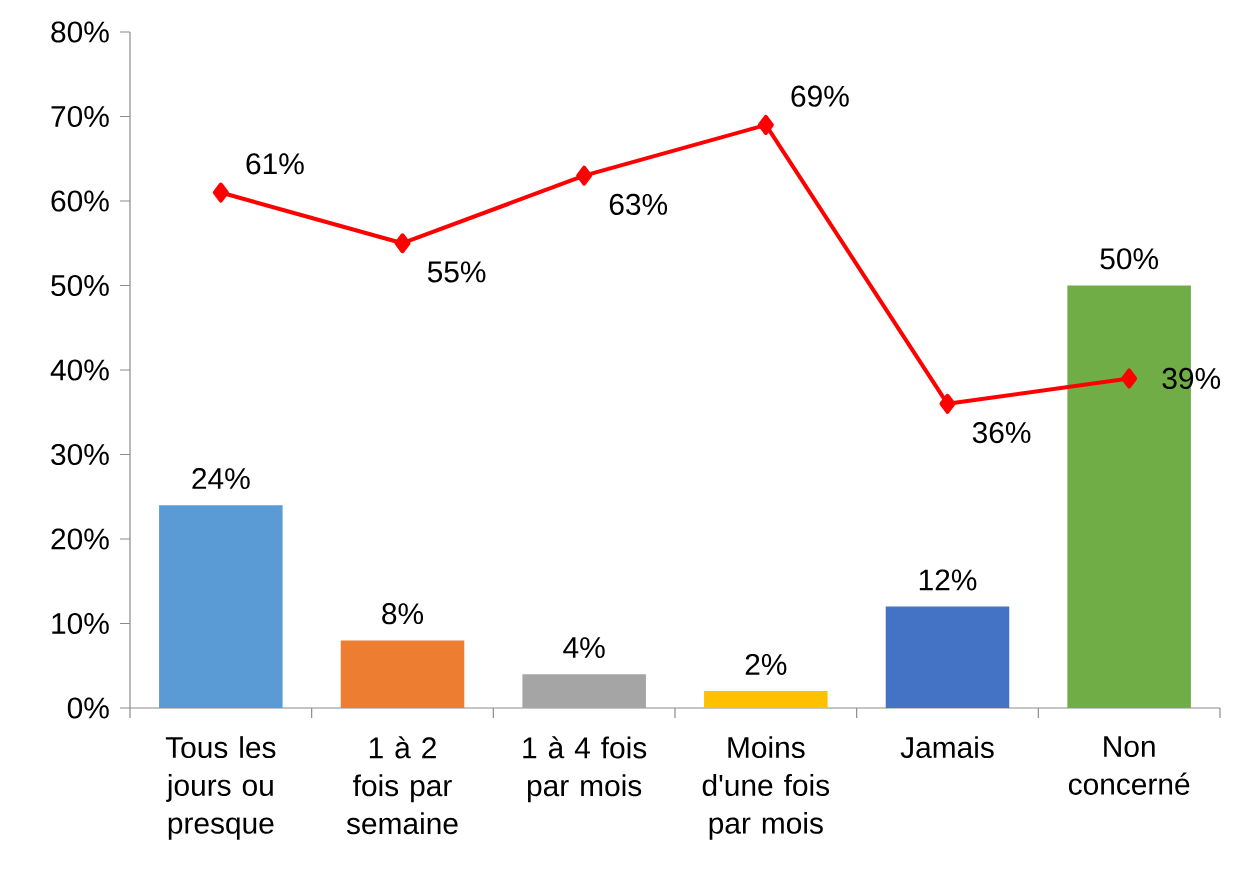 The image size is (1244, 884). What do you see at coordinates (80, 454) in the screenshot?
I see `y-tick-label: 30%` at bounding box center [80, 454].